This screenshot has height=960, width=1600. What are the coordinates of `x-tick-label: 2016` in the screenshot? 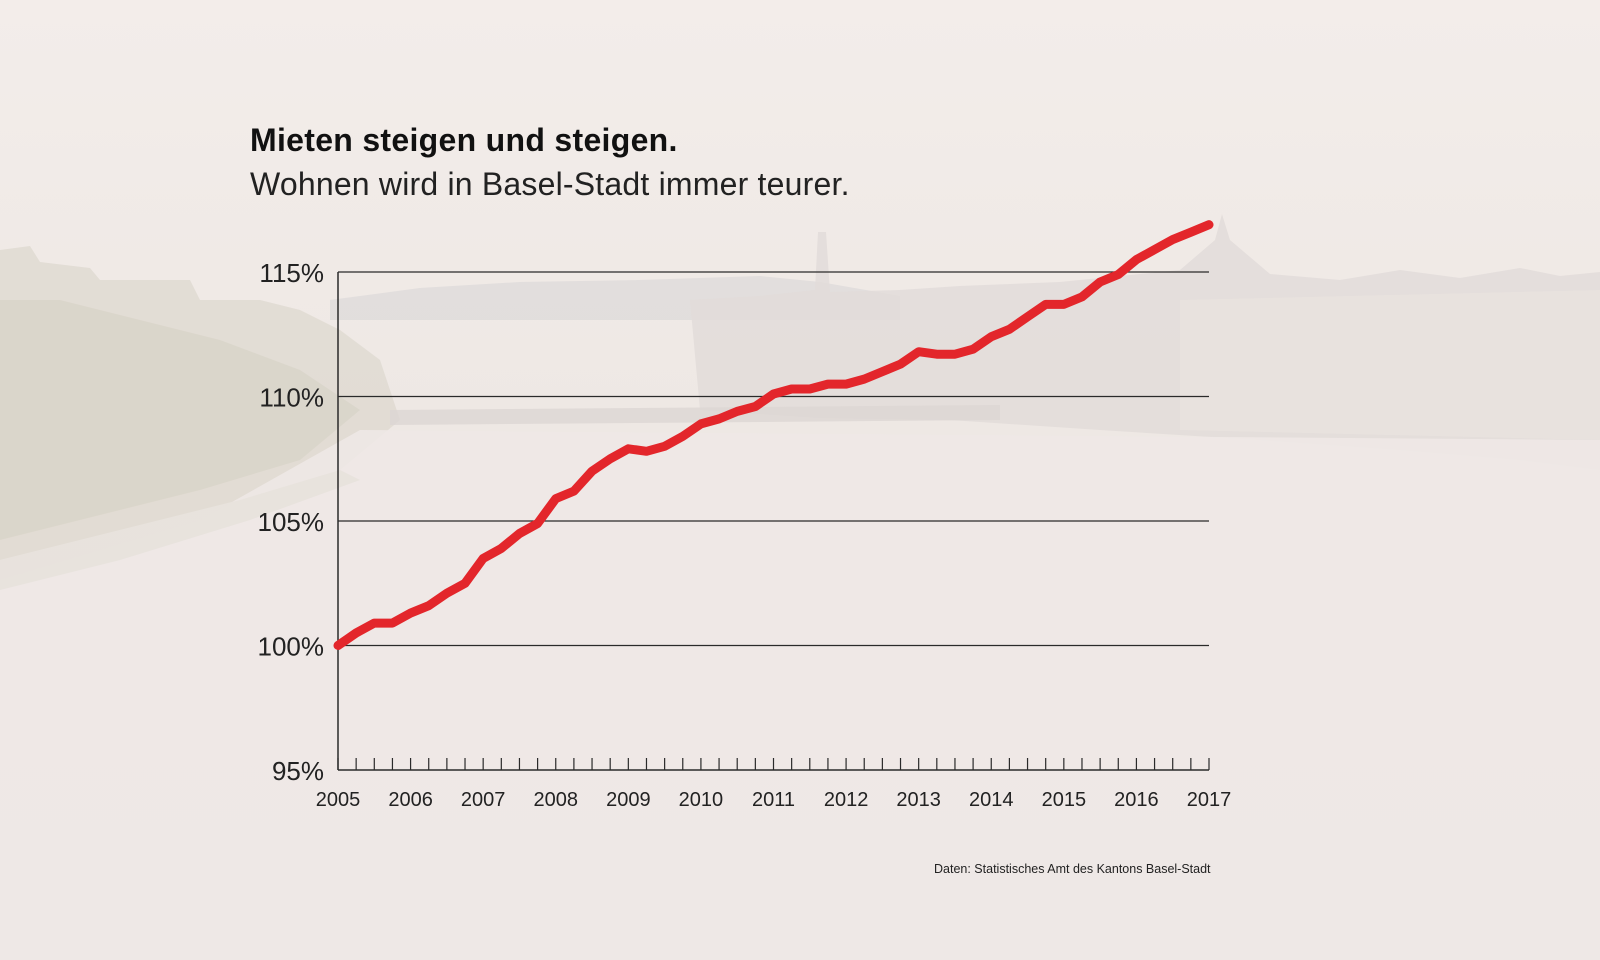 It's located at (1136, 800).